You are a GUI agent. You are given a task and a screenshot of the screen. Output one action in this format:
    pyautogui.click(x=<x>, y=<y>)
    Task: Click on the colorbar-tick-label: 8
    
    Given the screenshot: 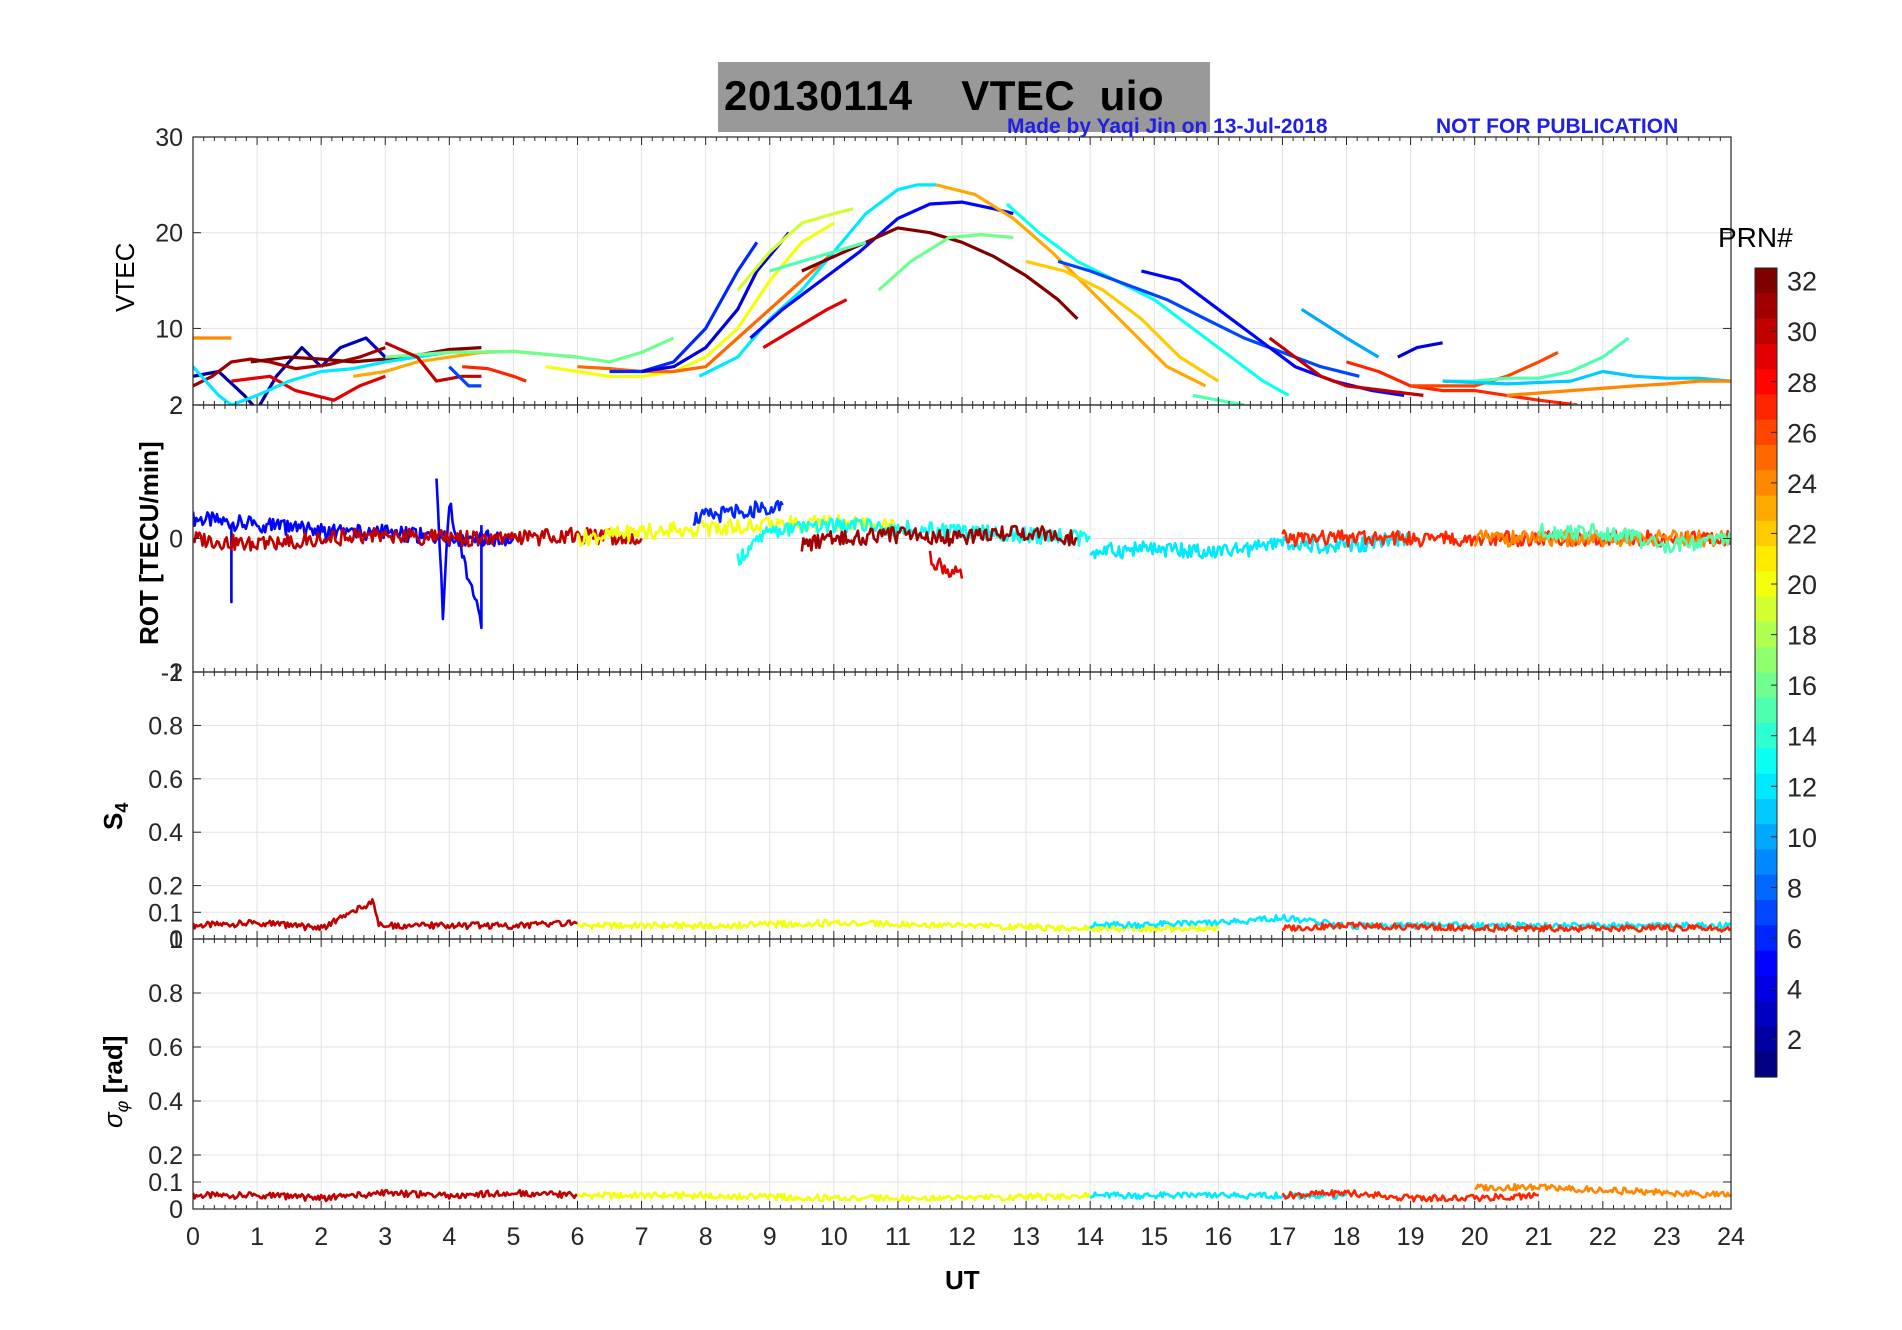 What is the action you would take?
    pyautogui.click(x=1794, y=888)
    